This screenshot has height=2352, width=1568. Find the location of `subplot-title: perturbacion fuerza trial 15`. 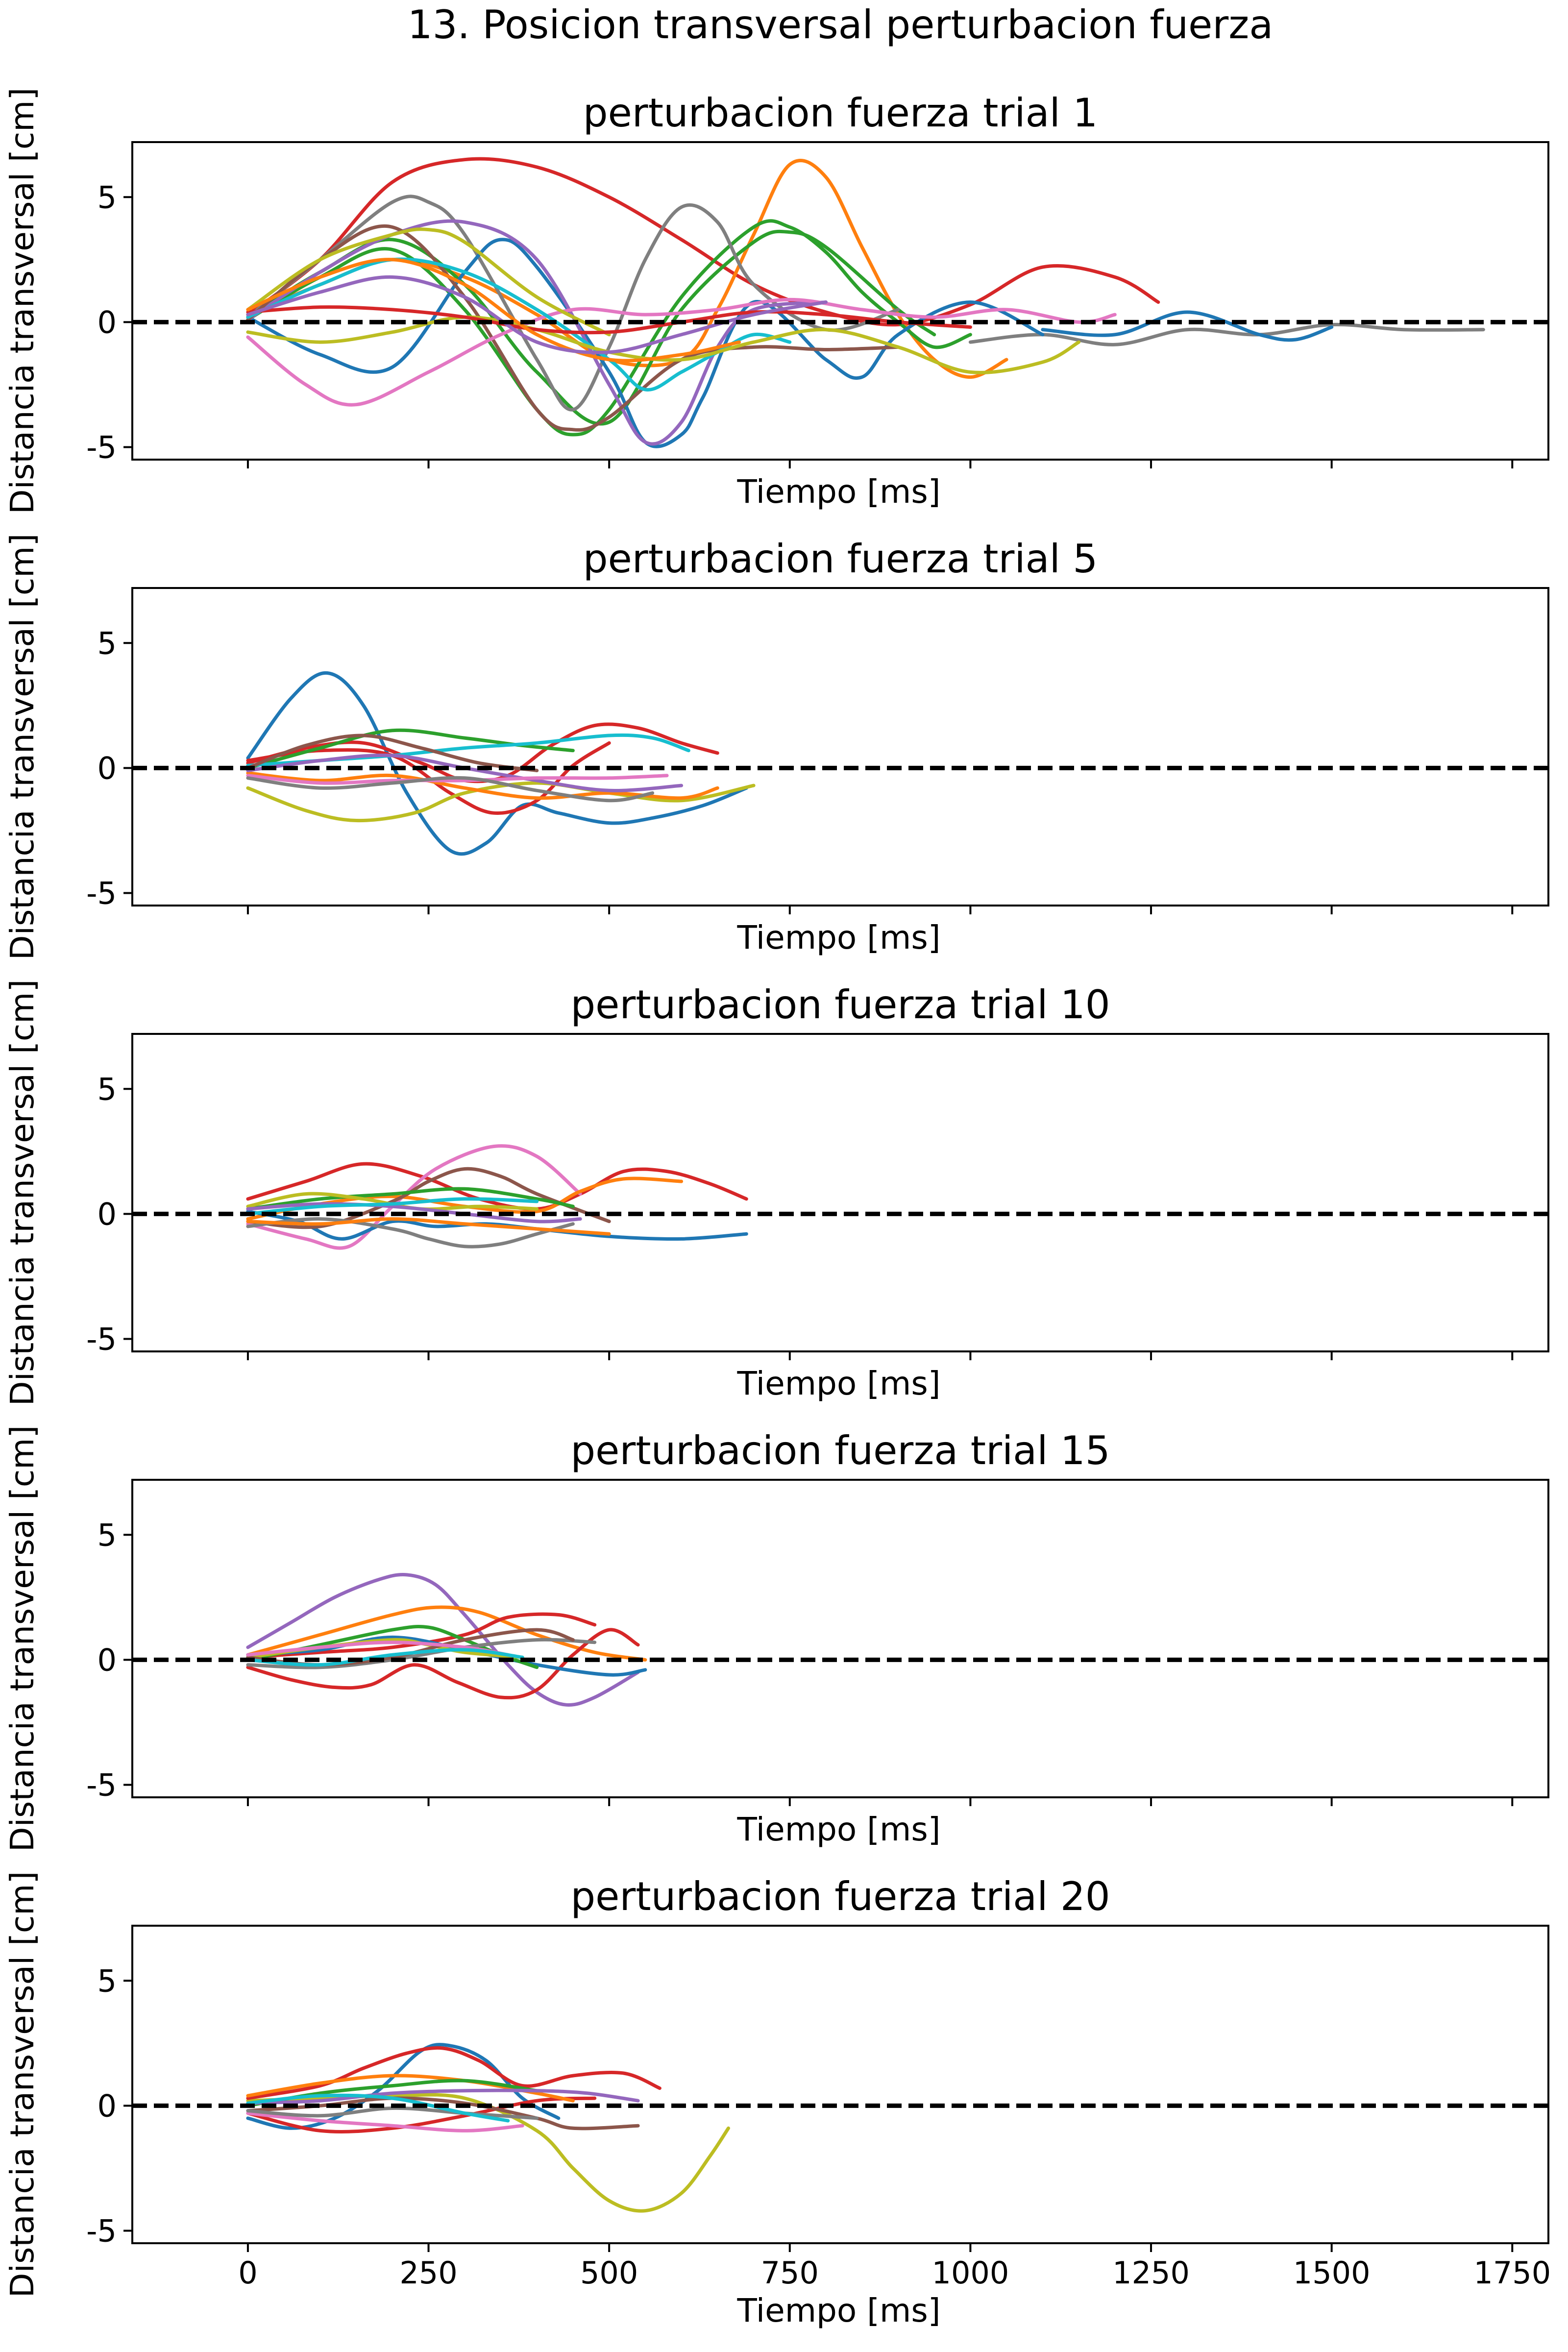

subplot-title: perturbacion fuerza trial 15 is located at coordinates (840, 1450).